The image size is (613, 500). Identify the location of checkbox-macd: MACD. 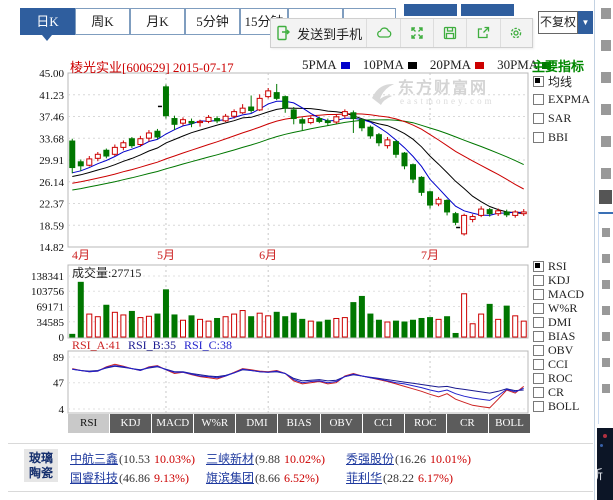
(558, 294).